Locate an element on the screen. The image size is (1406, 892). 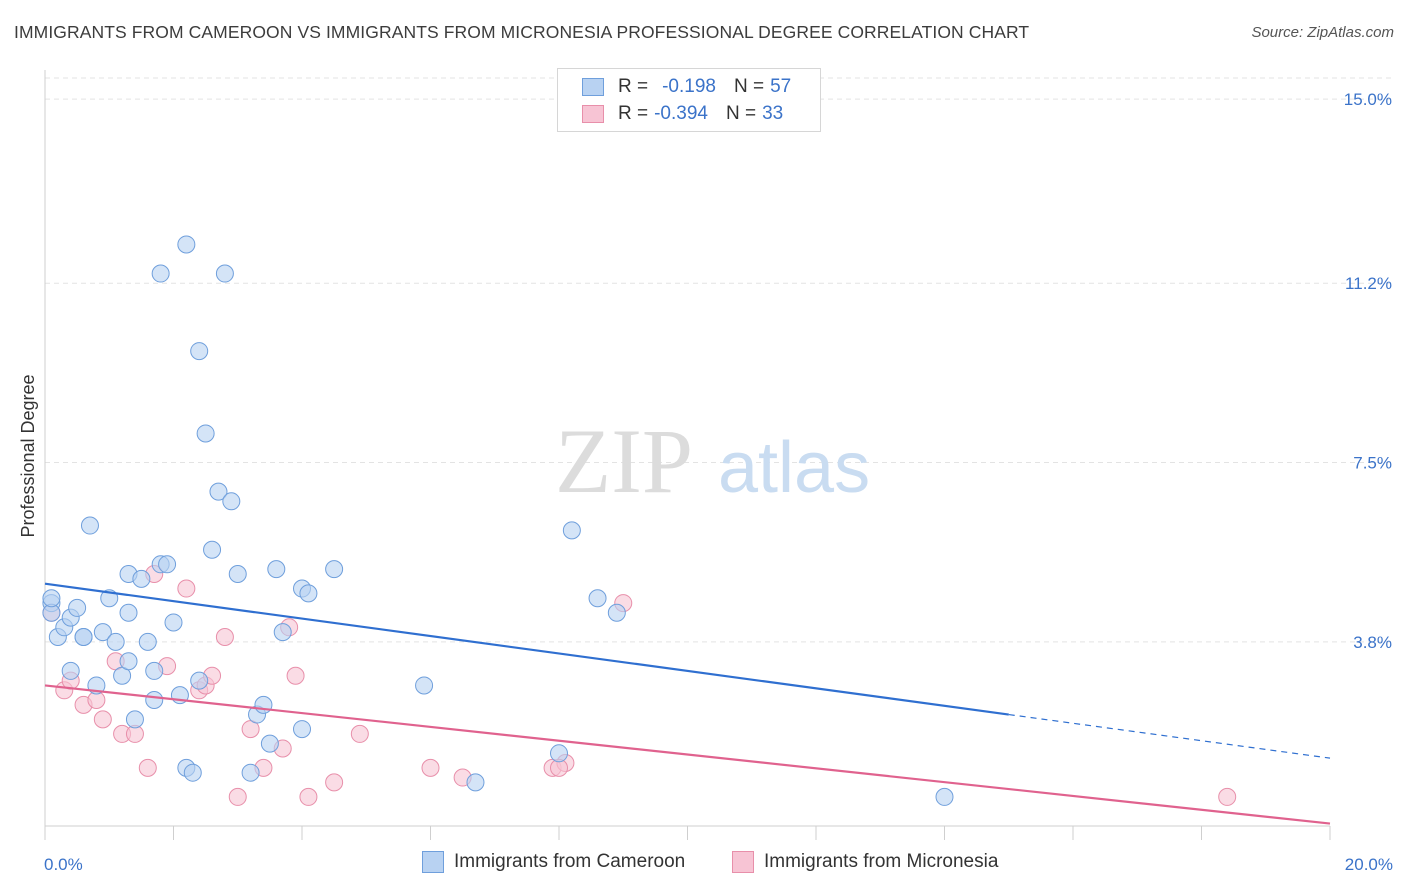
bottom-legend-micronesia: Immigrants from Micronesia is located at coordinates (865, 862).